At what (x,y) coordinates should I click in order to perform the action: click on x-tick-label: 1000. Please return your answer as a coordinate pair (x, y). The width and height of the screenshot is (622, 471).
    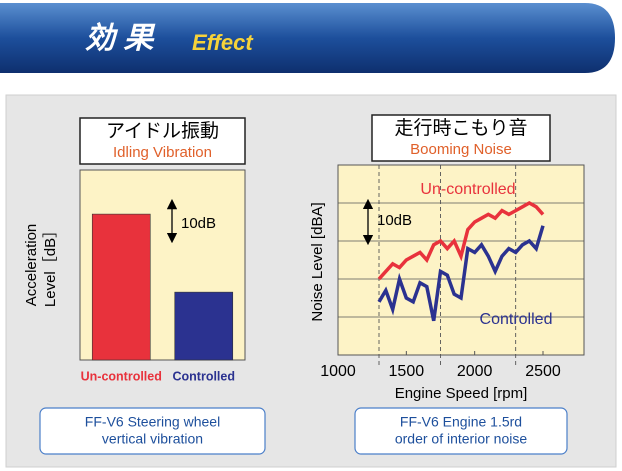
    Looking at the image, I should click on (338, 371).